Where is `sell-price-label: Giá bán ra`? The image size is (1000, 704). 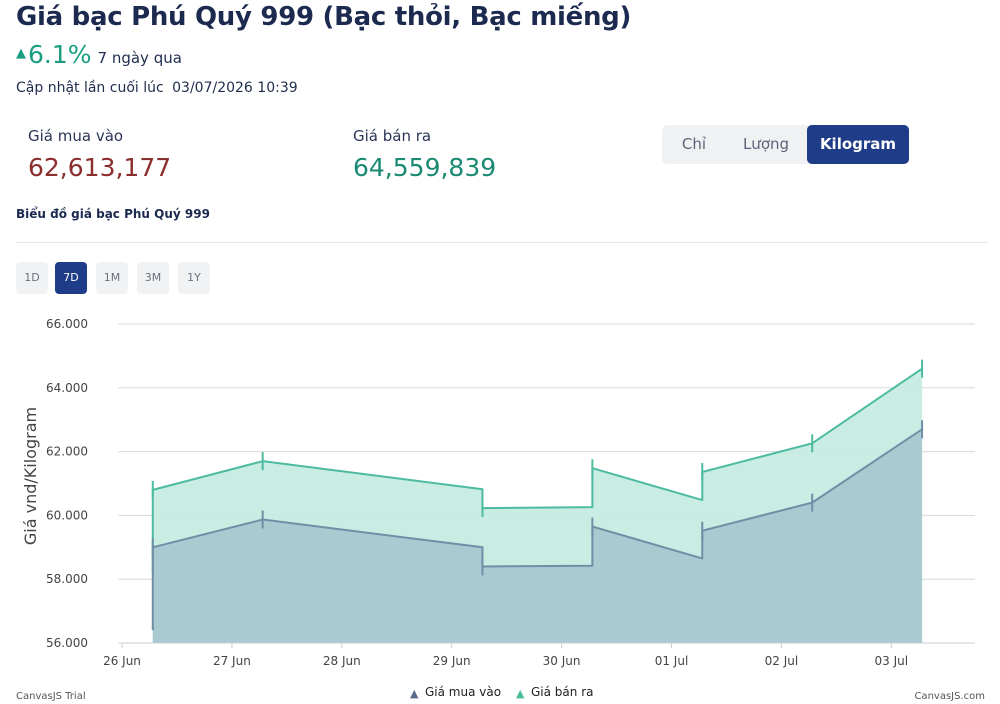
sell-price-label: Giá bán ra is located at coordinates (392, 136).